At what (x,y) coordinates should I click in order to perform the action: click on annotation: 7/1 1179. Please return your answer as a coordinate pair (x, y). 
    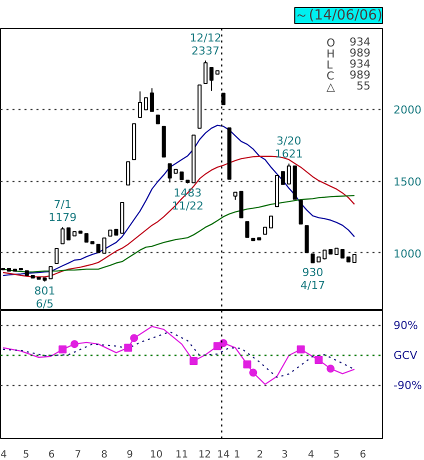
    Looking at the image, I should click on (62, 211).